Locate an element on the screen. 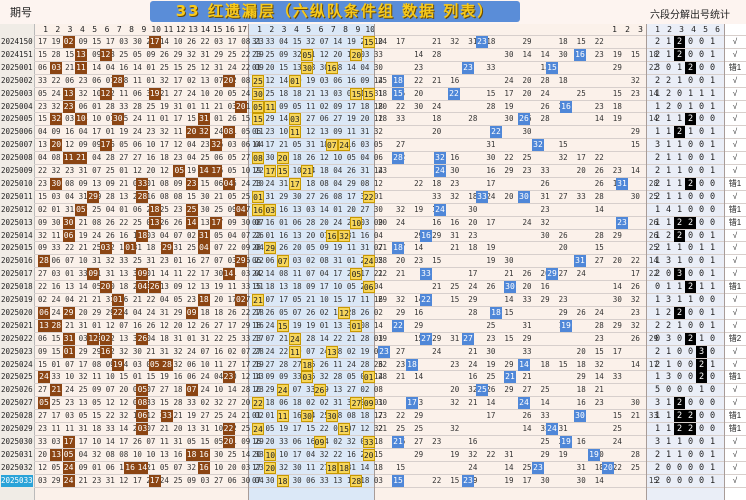 This screenshot has height=500, width=746. period-row: 2025017 is located at coordinates (17, 274).